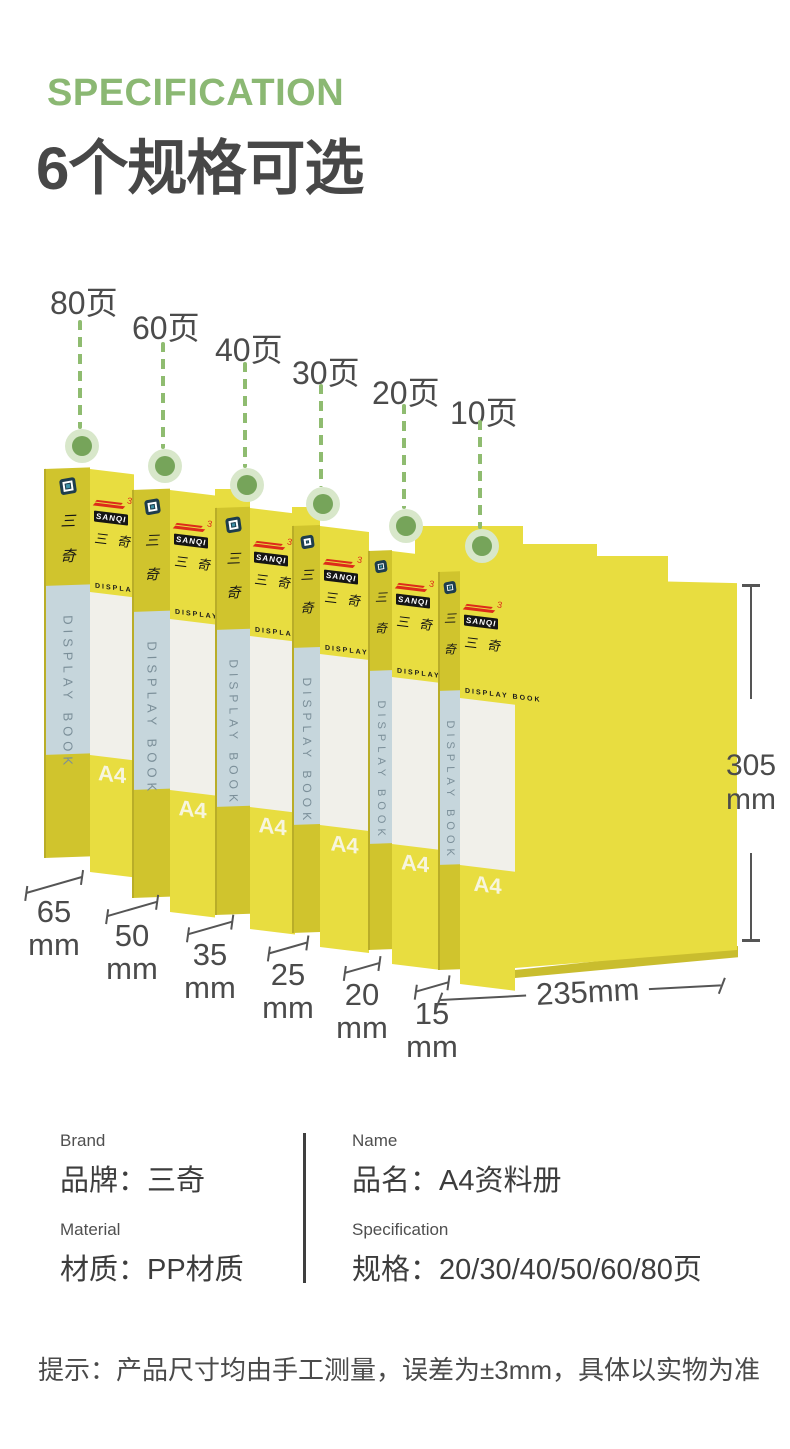 Image resolution: width=790 pixels, height=1449 pixels. Describe the element at coordinates (326, 373) in the screenshot. I see `pages-label-30: 30页` at that location.